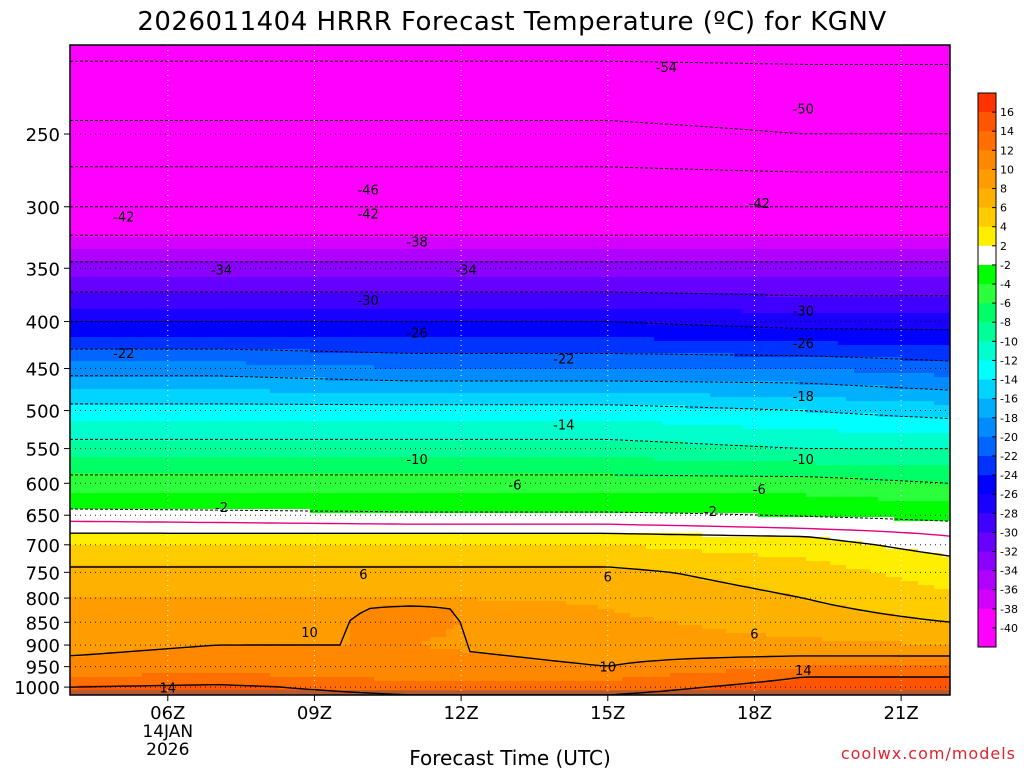 The image size is (1024, 768). Describe the element at coordinates (1009, 456) in the screenshot. I see `colorbar-label: -22` at that location.